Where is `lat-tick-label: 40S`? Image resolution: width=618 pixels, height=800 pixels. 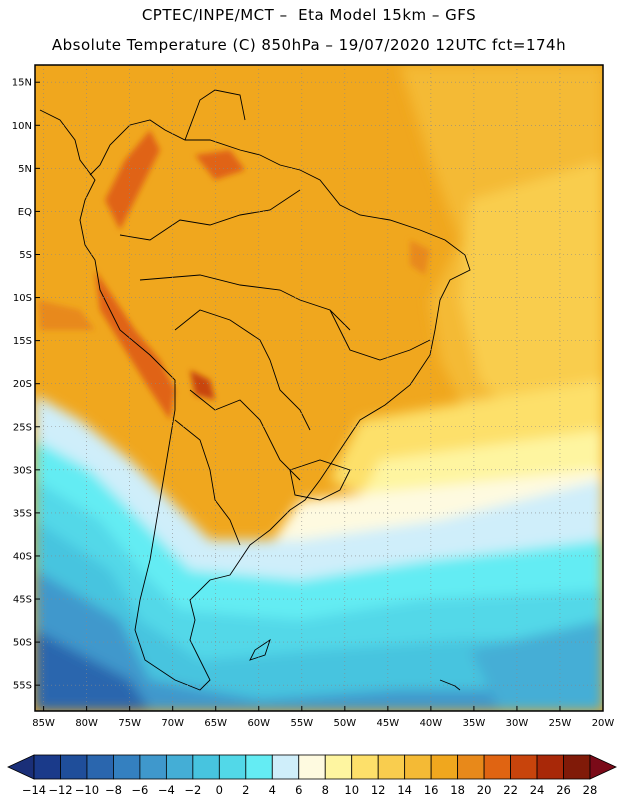 lat-tick-label: 40S is located at coordinates (22, 556).